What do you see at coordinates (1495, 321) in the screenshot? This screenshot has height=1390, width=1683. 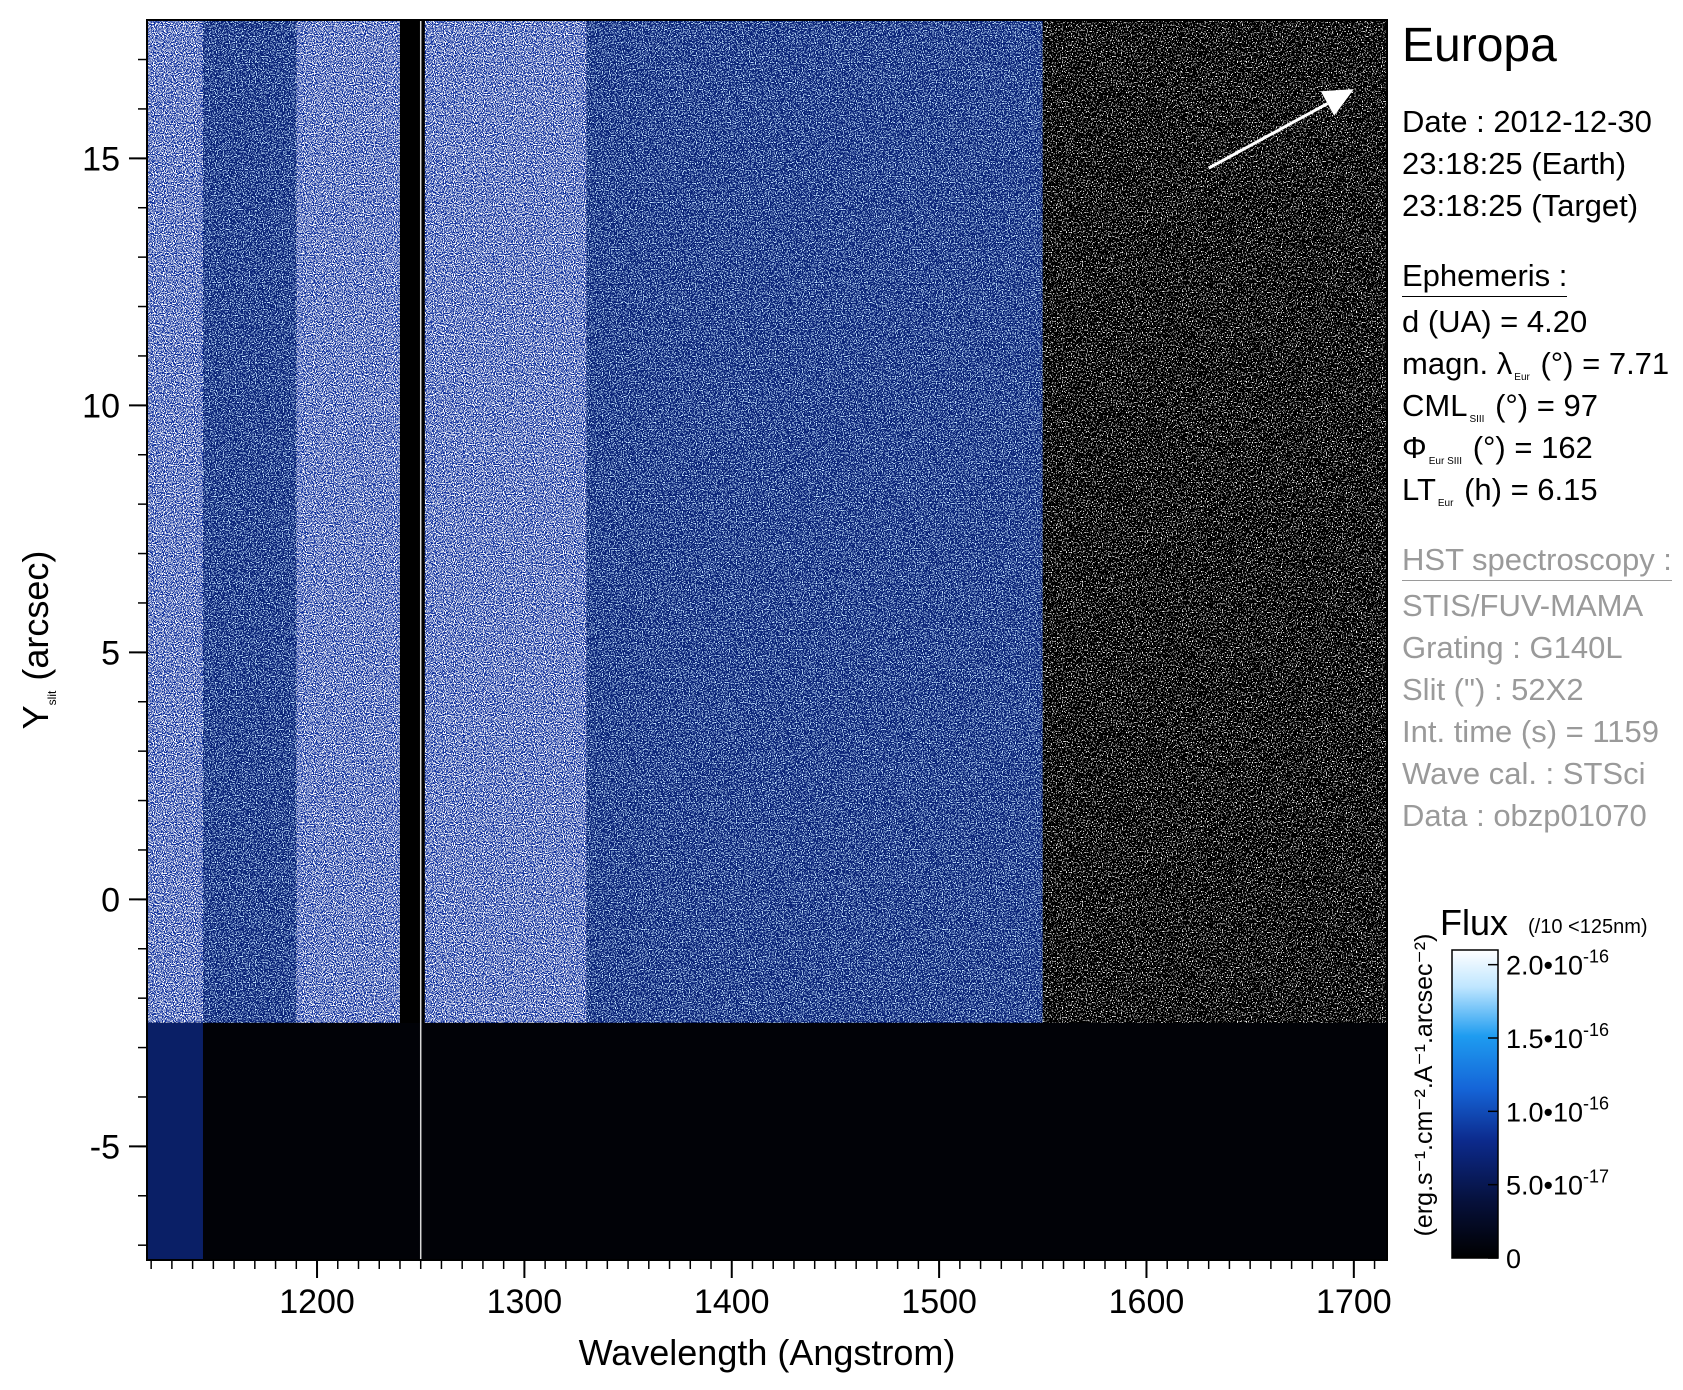 I see `ephemeris-distance: d (UA) = 4.20` at bounding box center [1495, 321].